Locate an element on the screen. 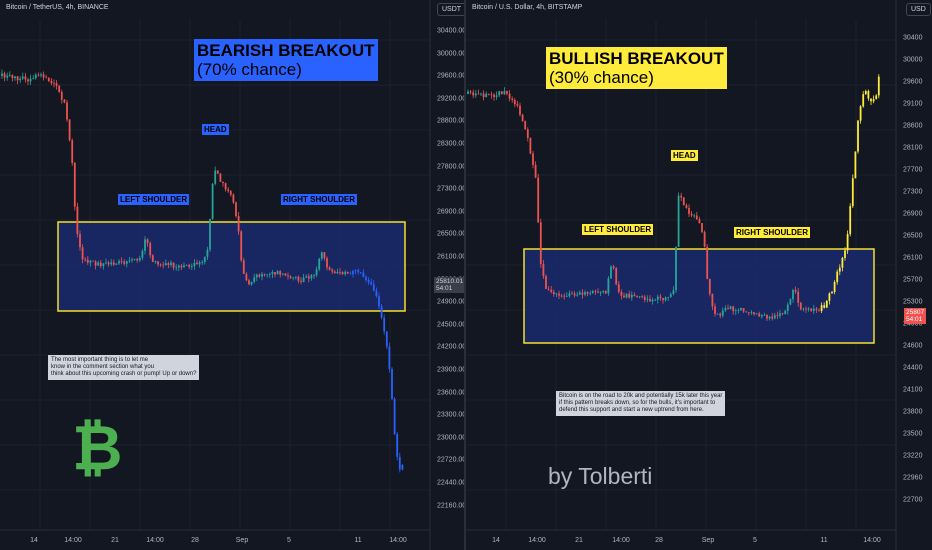 The width and height of the screenshot is (932, 550). y-tick-label: 28800.00 is located at coordinates (452, 121).